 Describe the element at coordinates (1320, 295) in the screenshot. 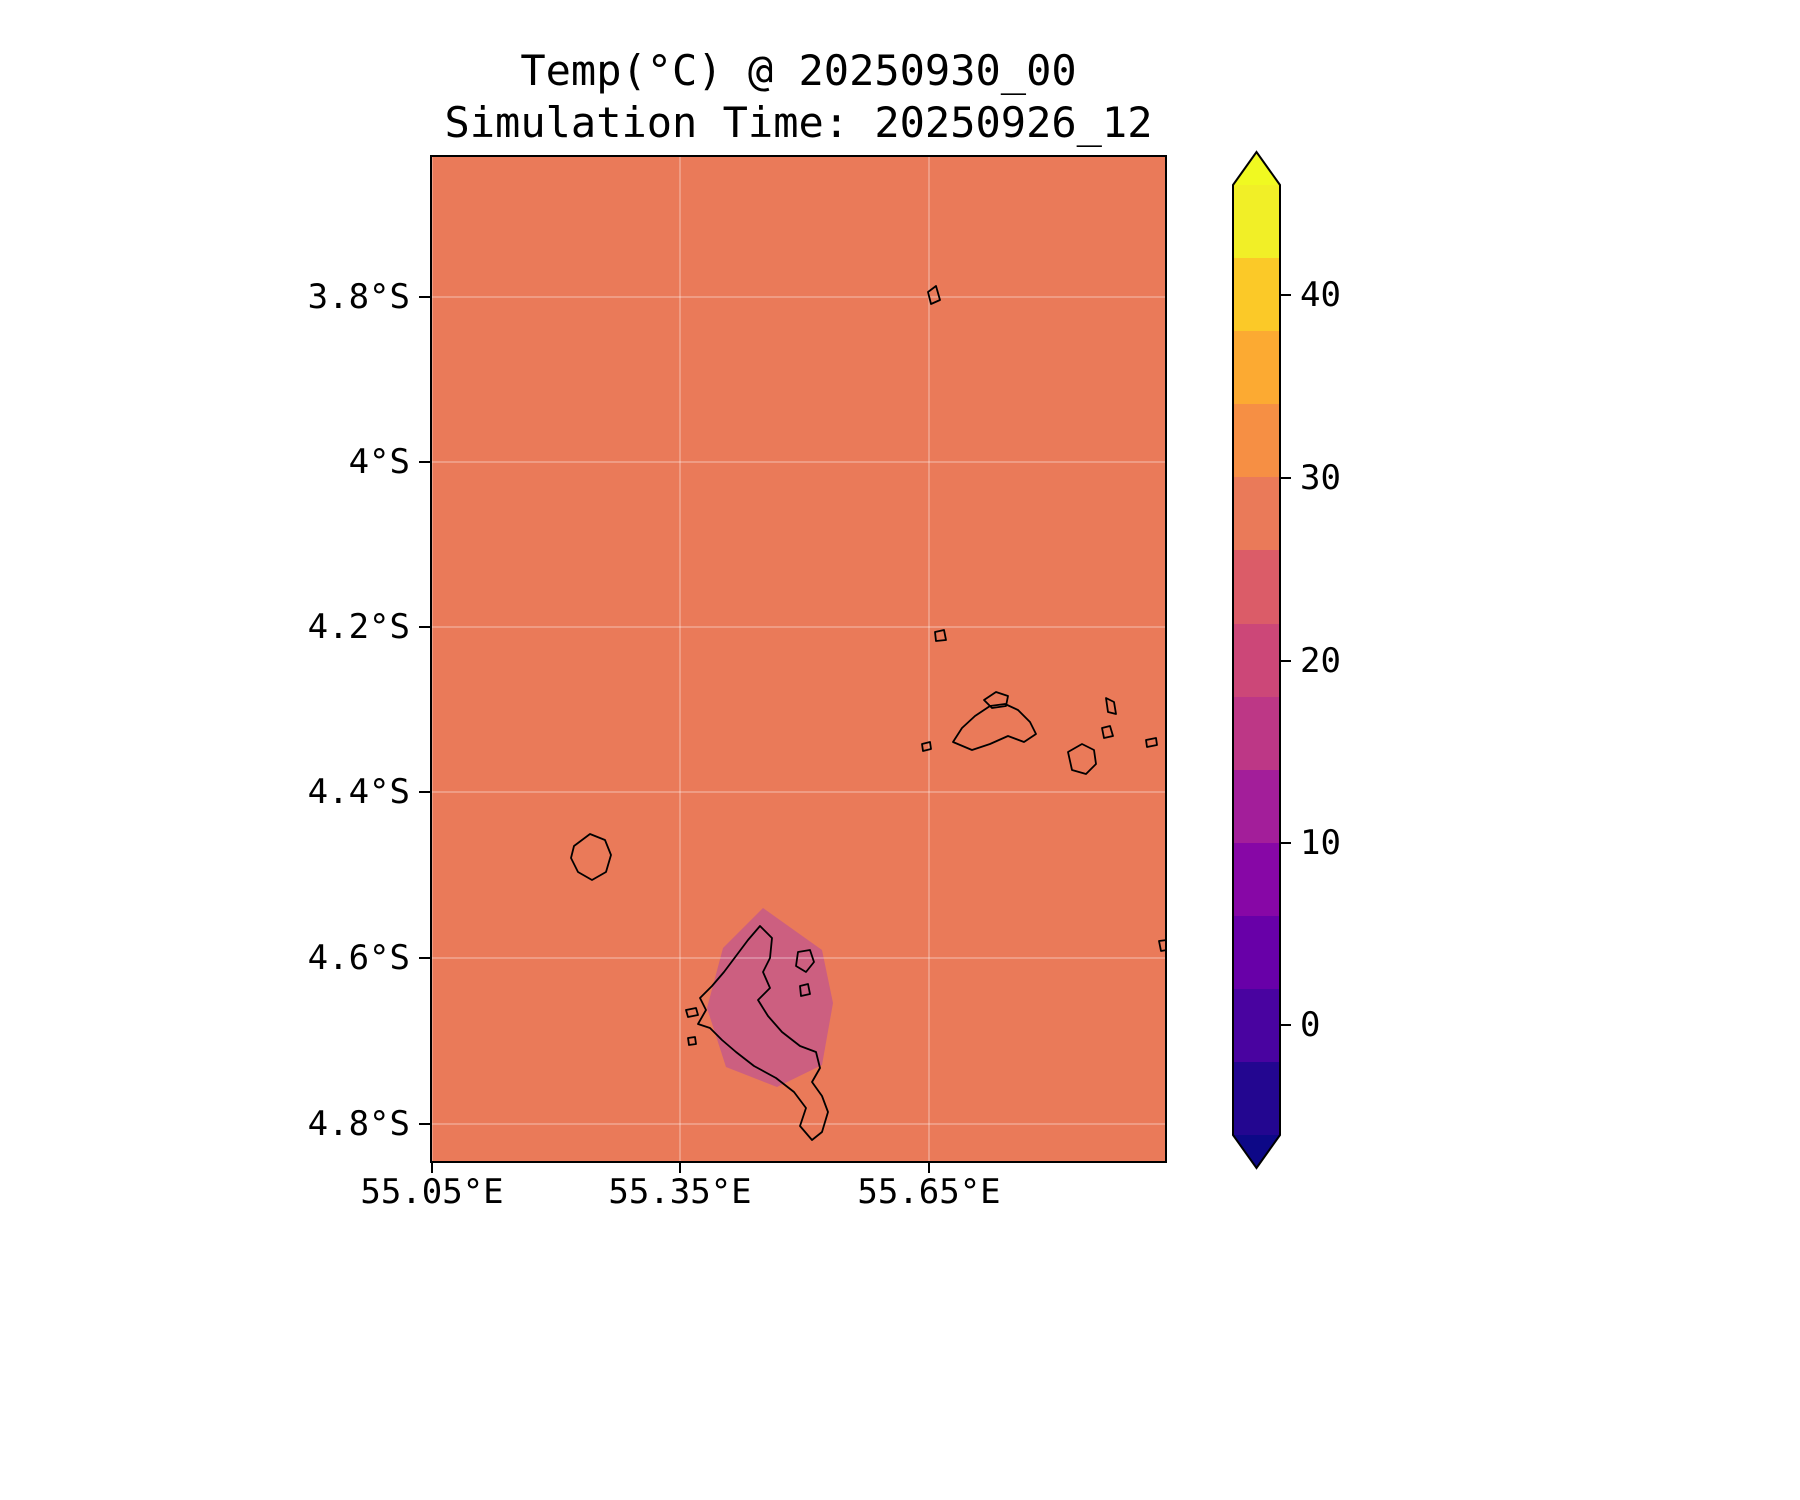

I see `colorbar-tick-label: 40` at that location.